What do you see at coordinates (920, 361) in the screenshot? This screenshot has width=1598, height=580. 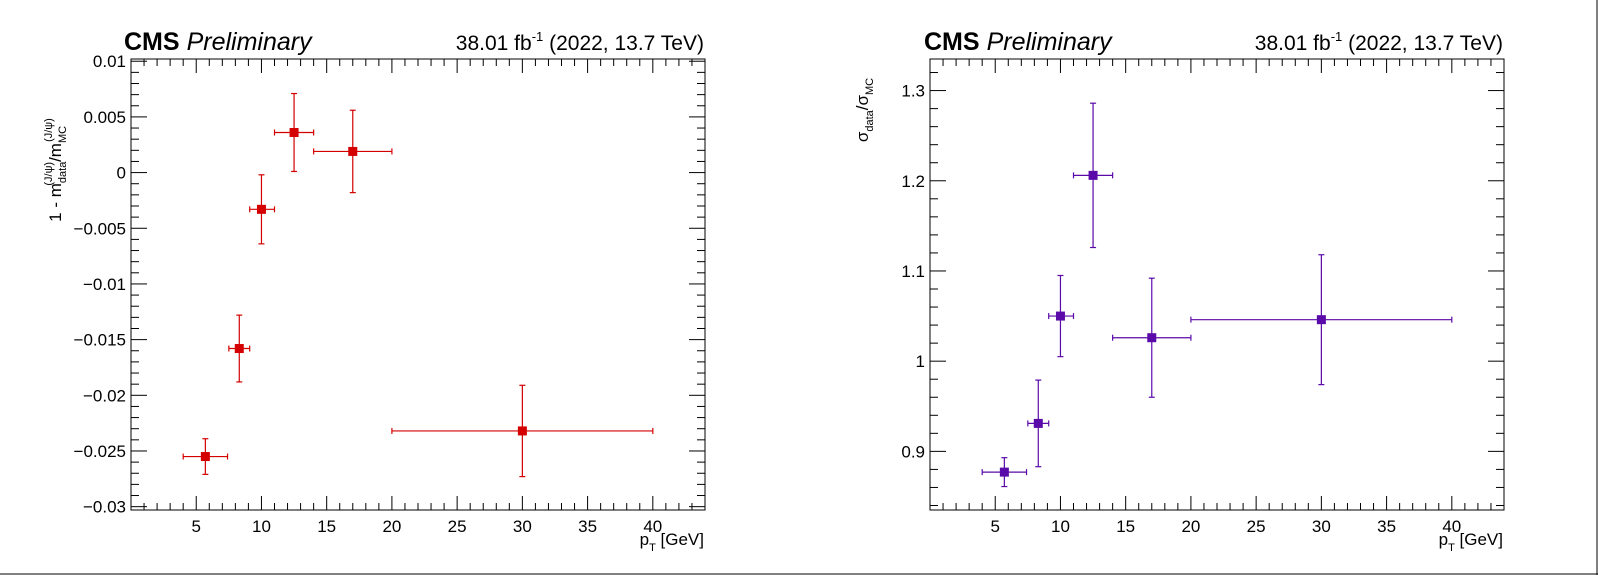 I see `y-tick-label: 1` at bounding box center [920, 361].